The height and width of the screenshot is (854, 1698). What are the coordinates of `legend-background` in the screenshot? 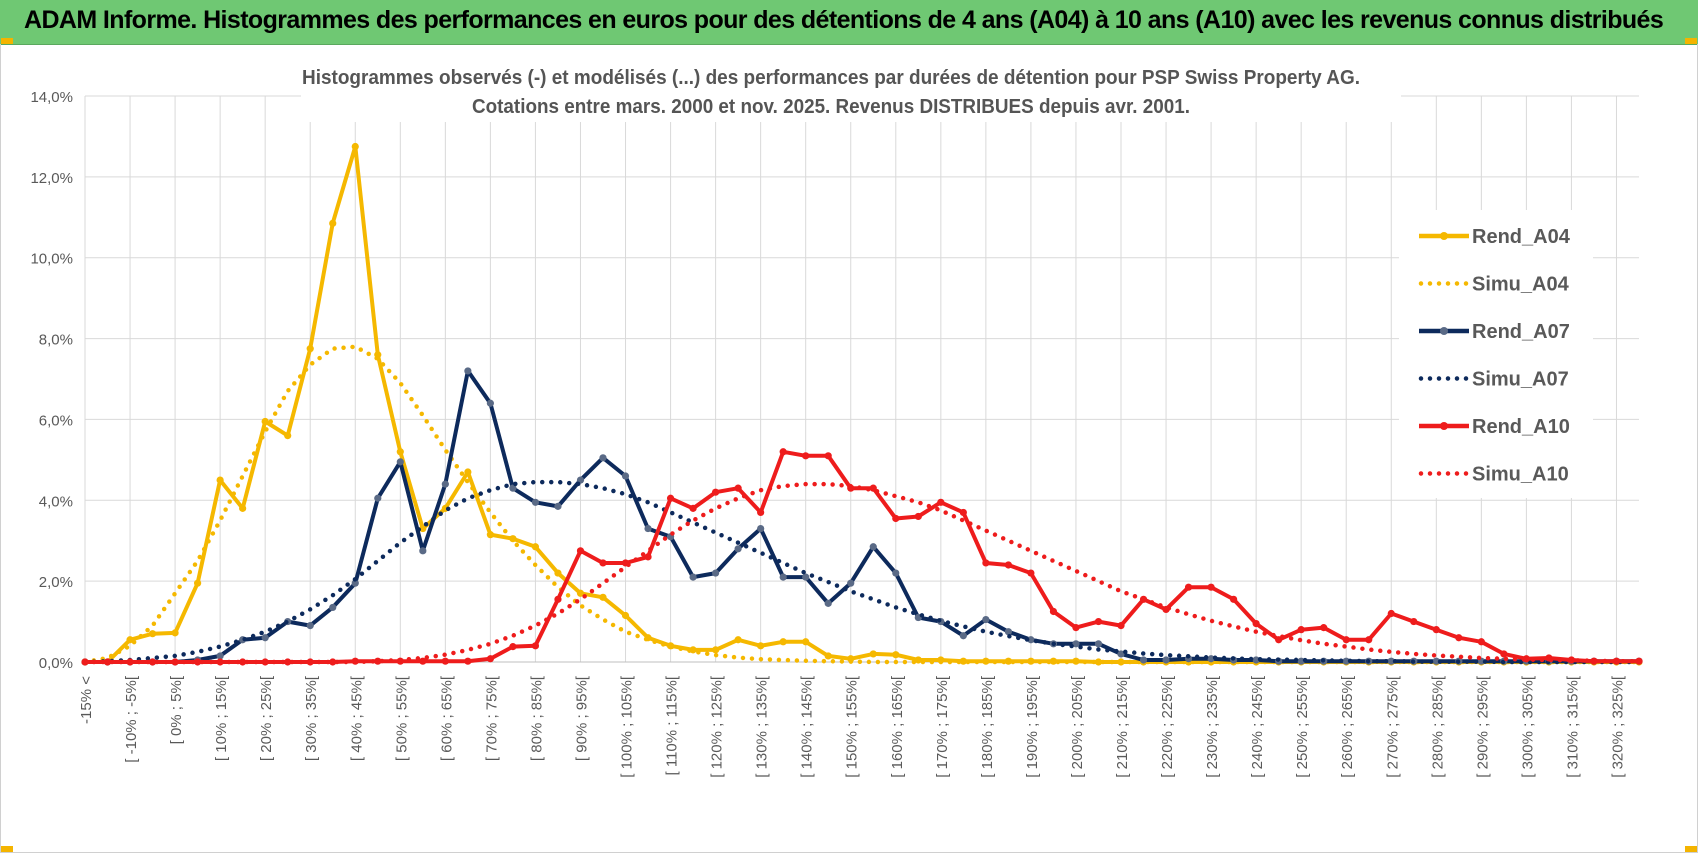 It's located at (1496, 354).